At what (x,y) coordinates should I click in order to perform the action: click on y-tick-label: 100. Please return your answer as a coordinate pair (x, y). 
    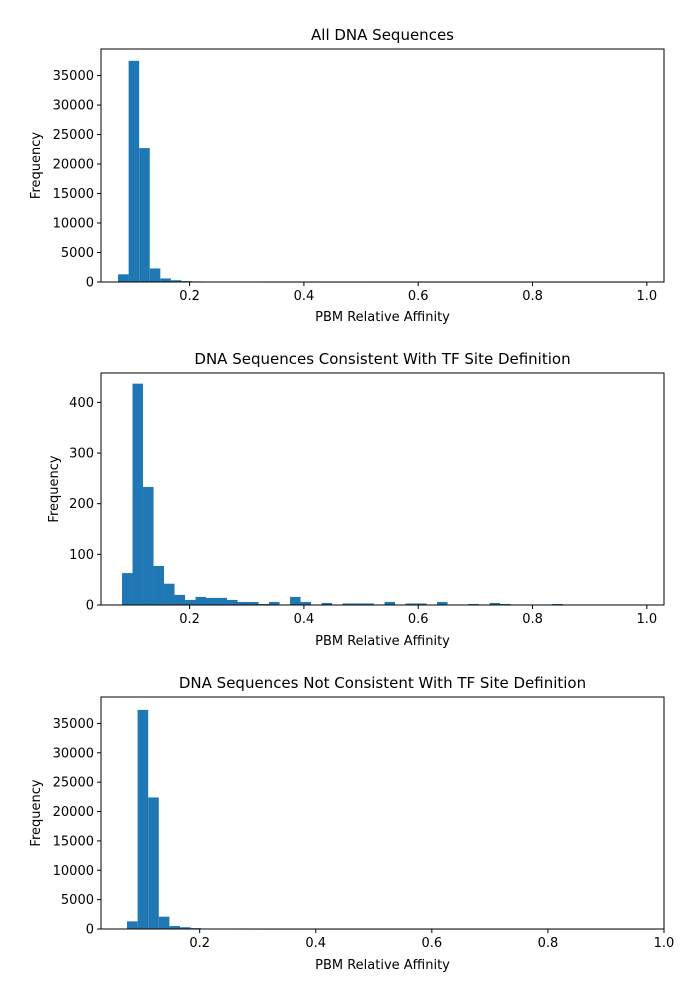
    Looking at the image, I should click on (81, 555).